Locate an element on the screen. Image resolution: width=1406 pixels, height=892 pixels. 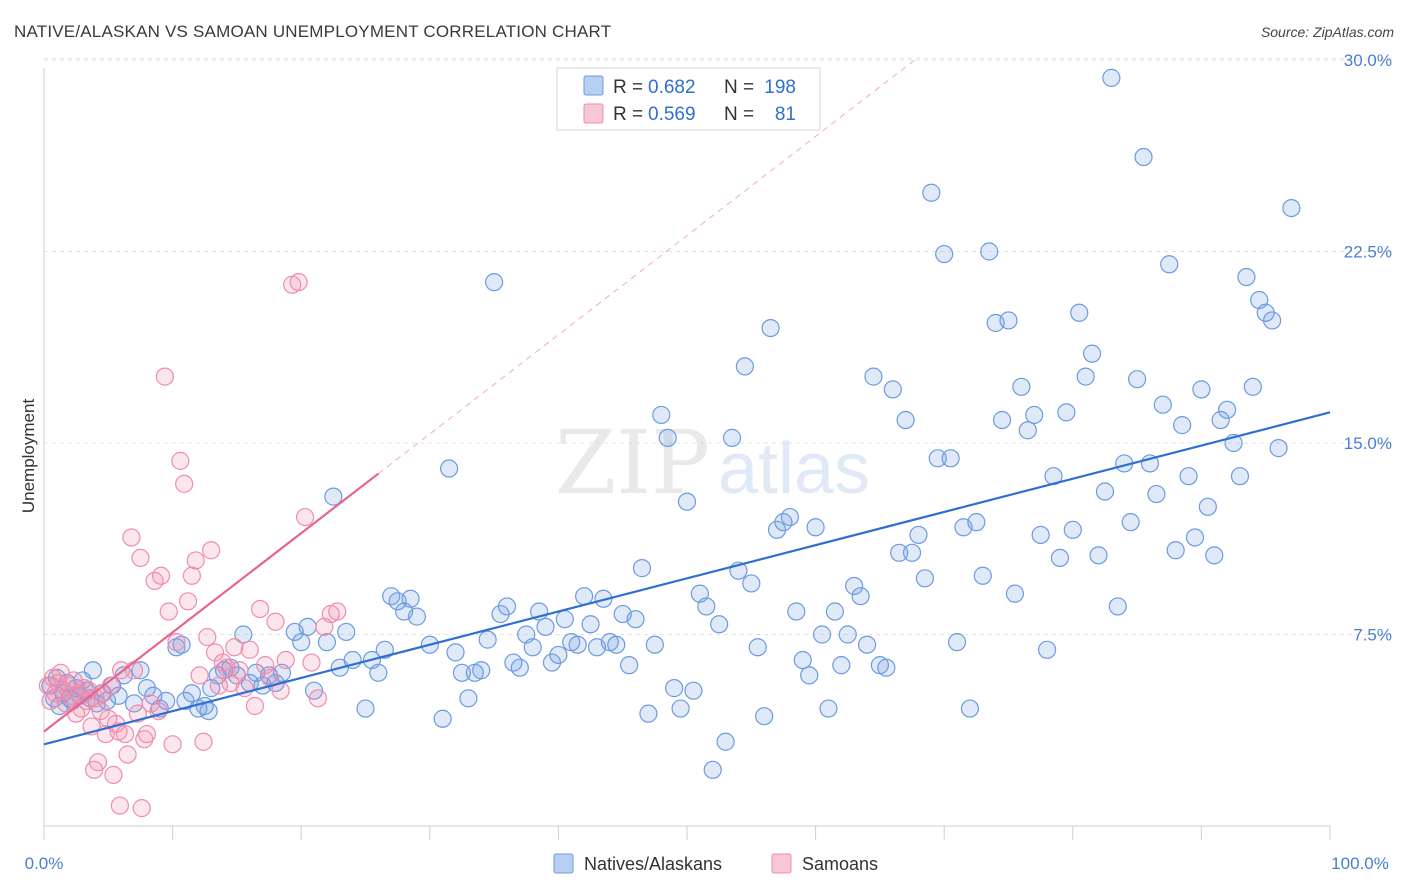
legend-n-value-natives: 198 is located at coordinates (780, 87).